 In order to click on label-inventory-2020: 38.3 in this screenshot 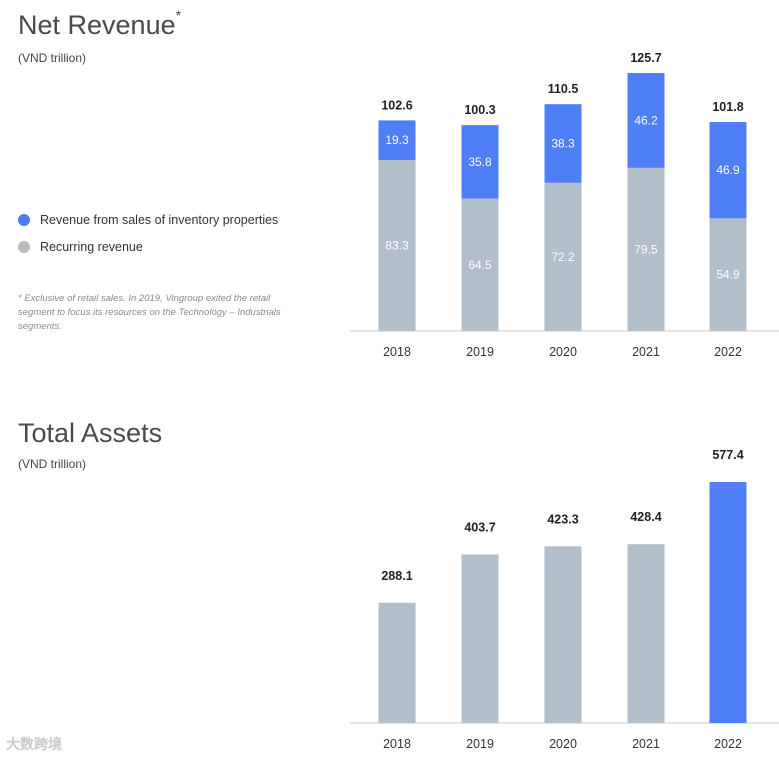, I will do `click(563, 144)`.